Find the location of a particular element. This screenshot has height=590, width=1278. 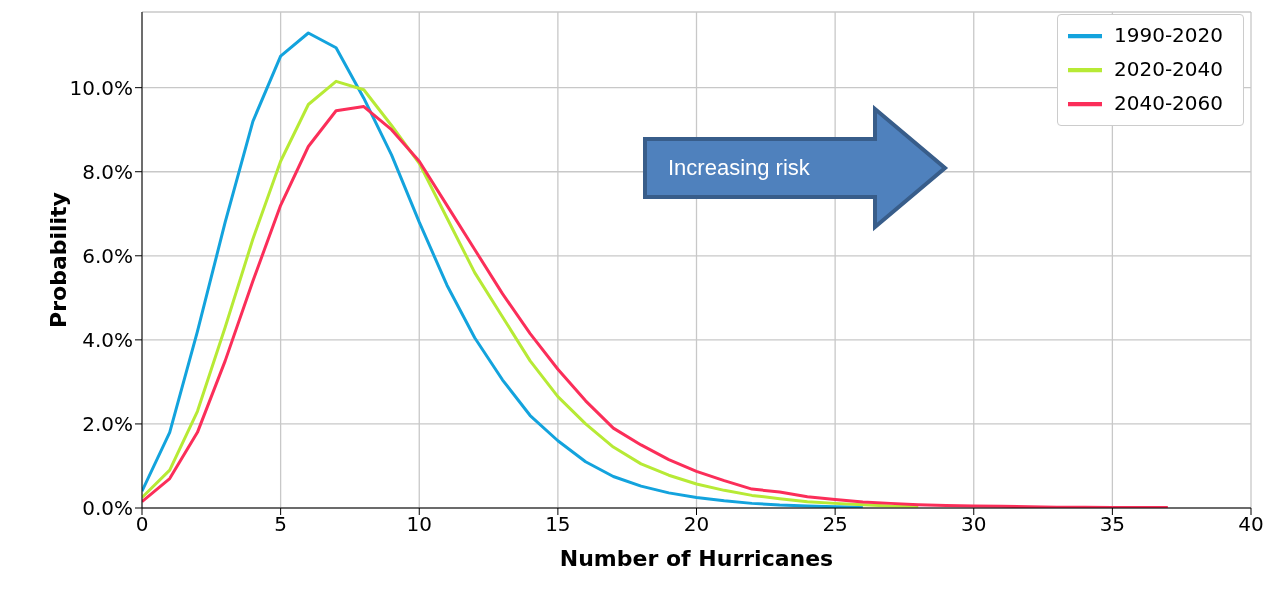

x-tick-label: 30 is located at coordinates (974, 524).